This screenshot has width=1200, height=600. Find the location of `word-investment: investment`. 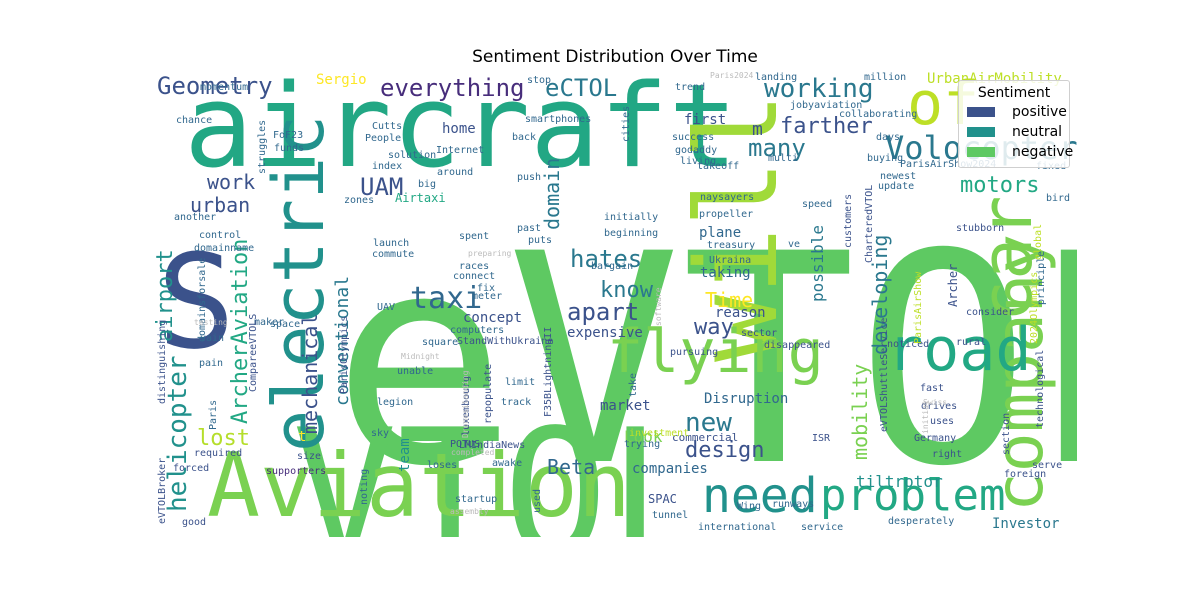

word-investment: investment is located at coordinates (659, 433).